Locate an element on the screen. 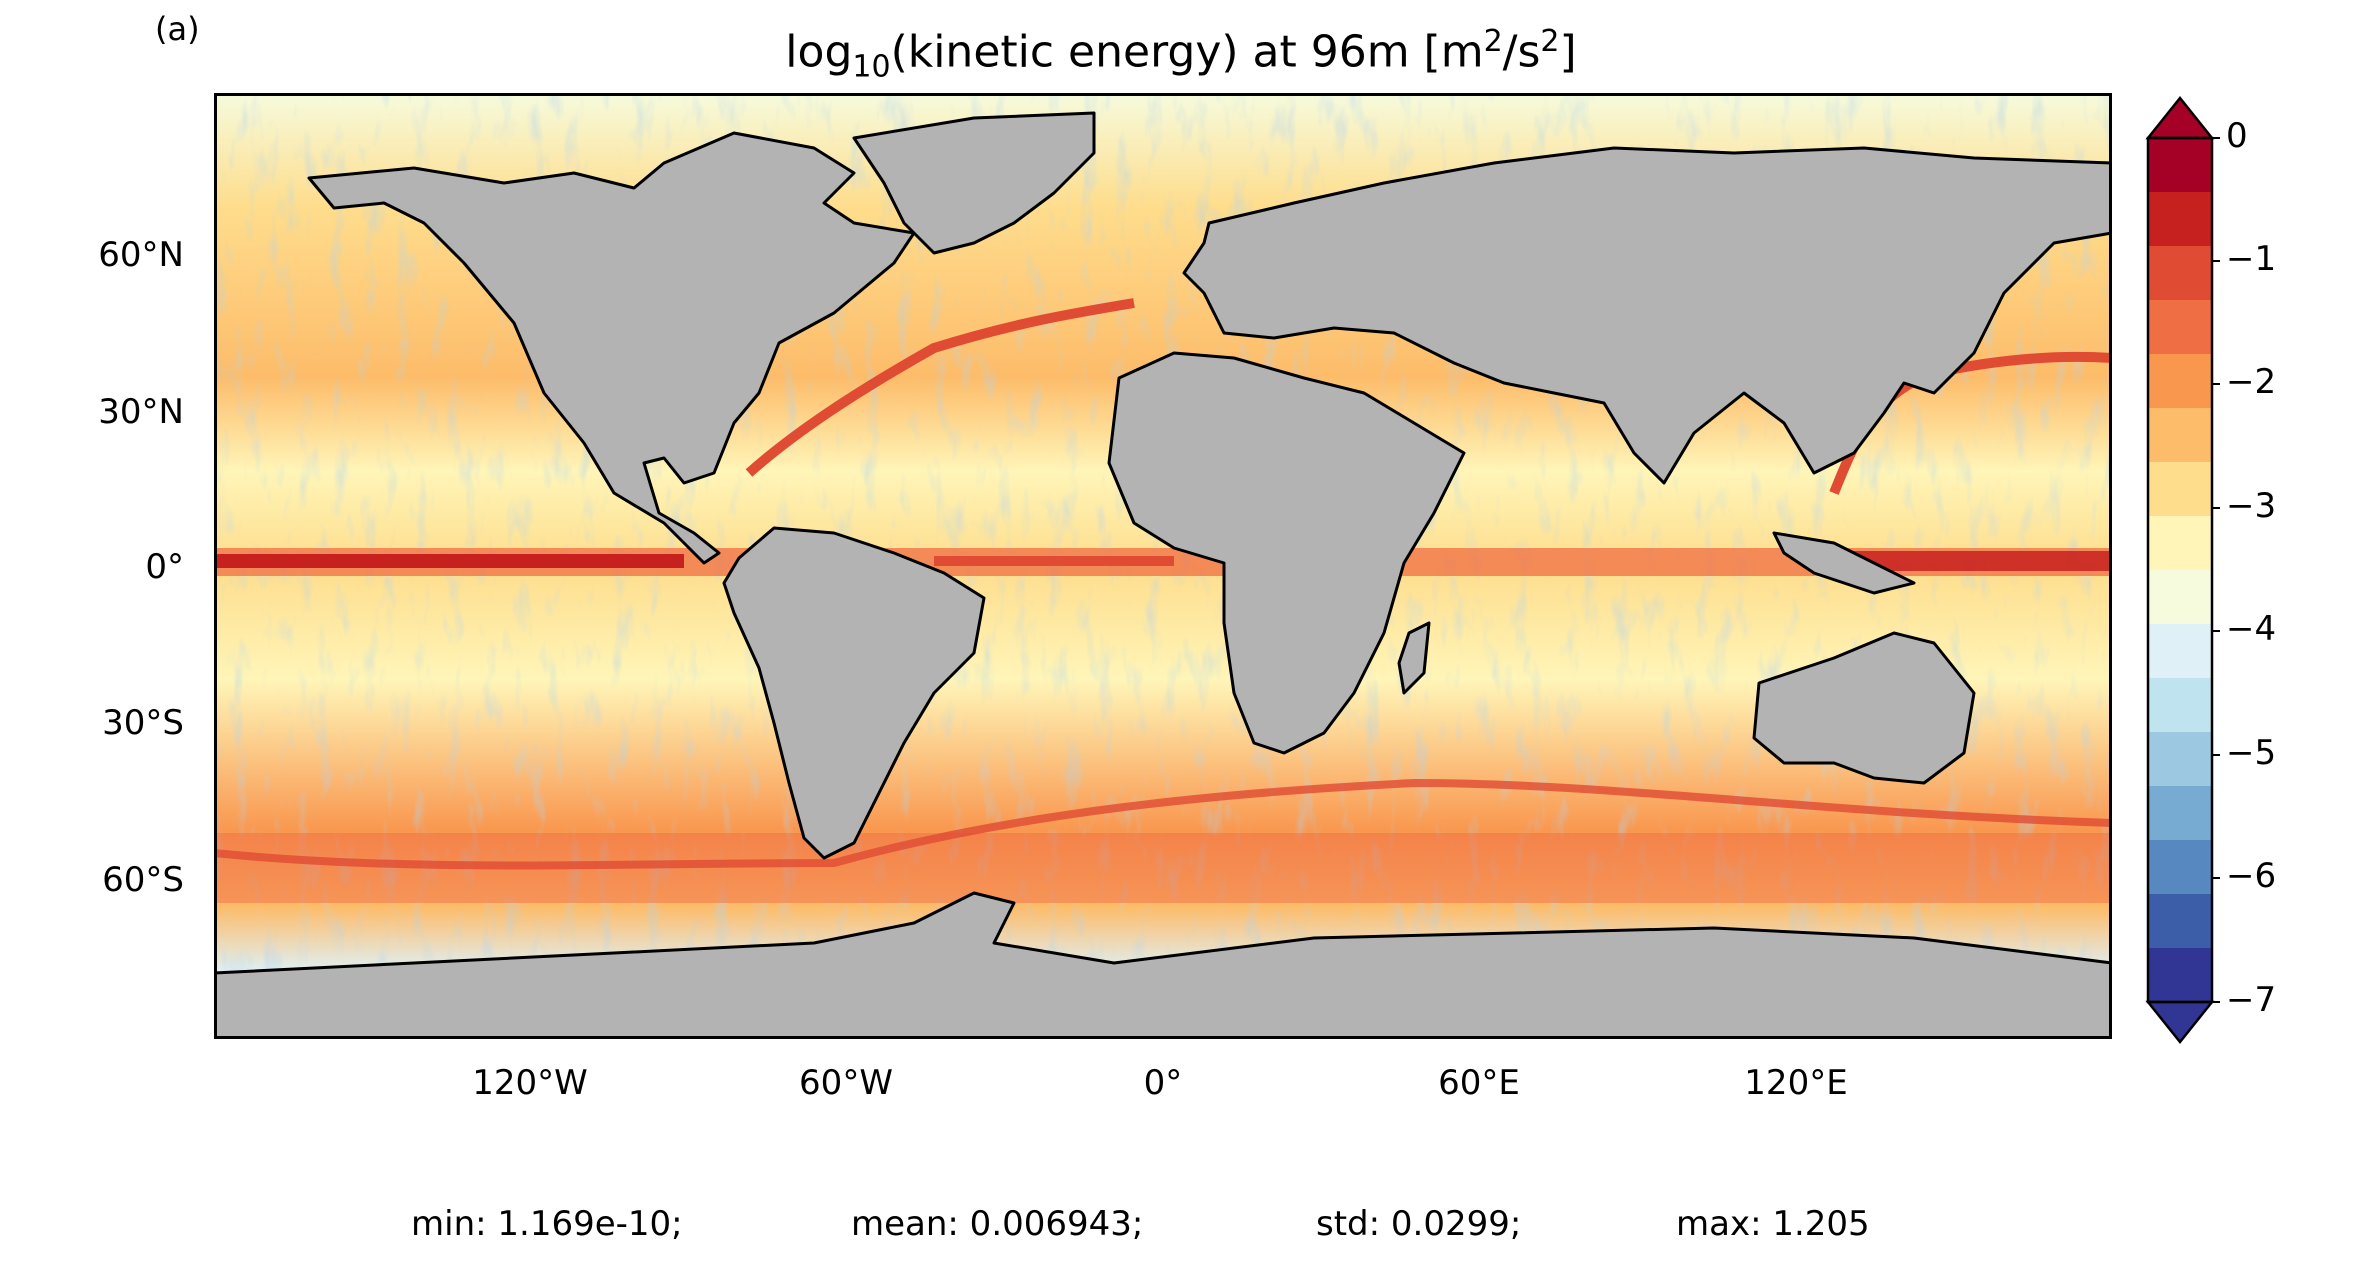 The height and width of the screenshot is (1263, 2362). colorbar-tick-0: 0 is located at coordinates (2237, 136).